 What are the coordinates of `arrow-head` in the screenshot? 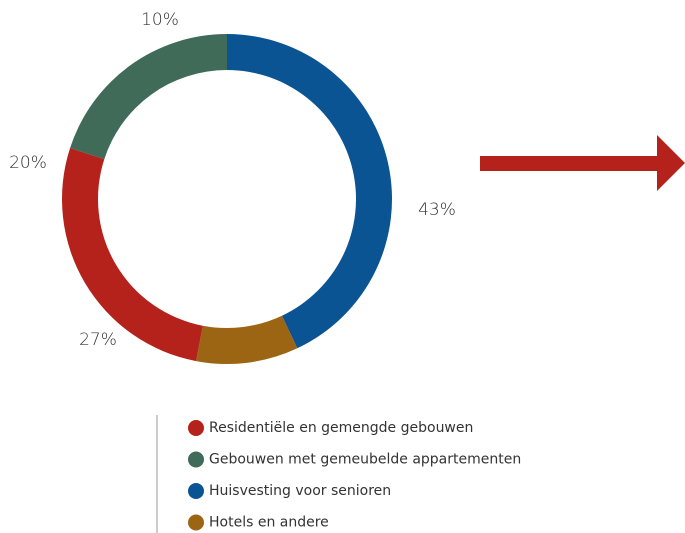 It's located at (671, 163).